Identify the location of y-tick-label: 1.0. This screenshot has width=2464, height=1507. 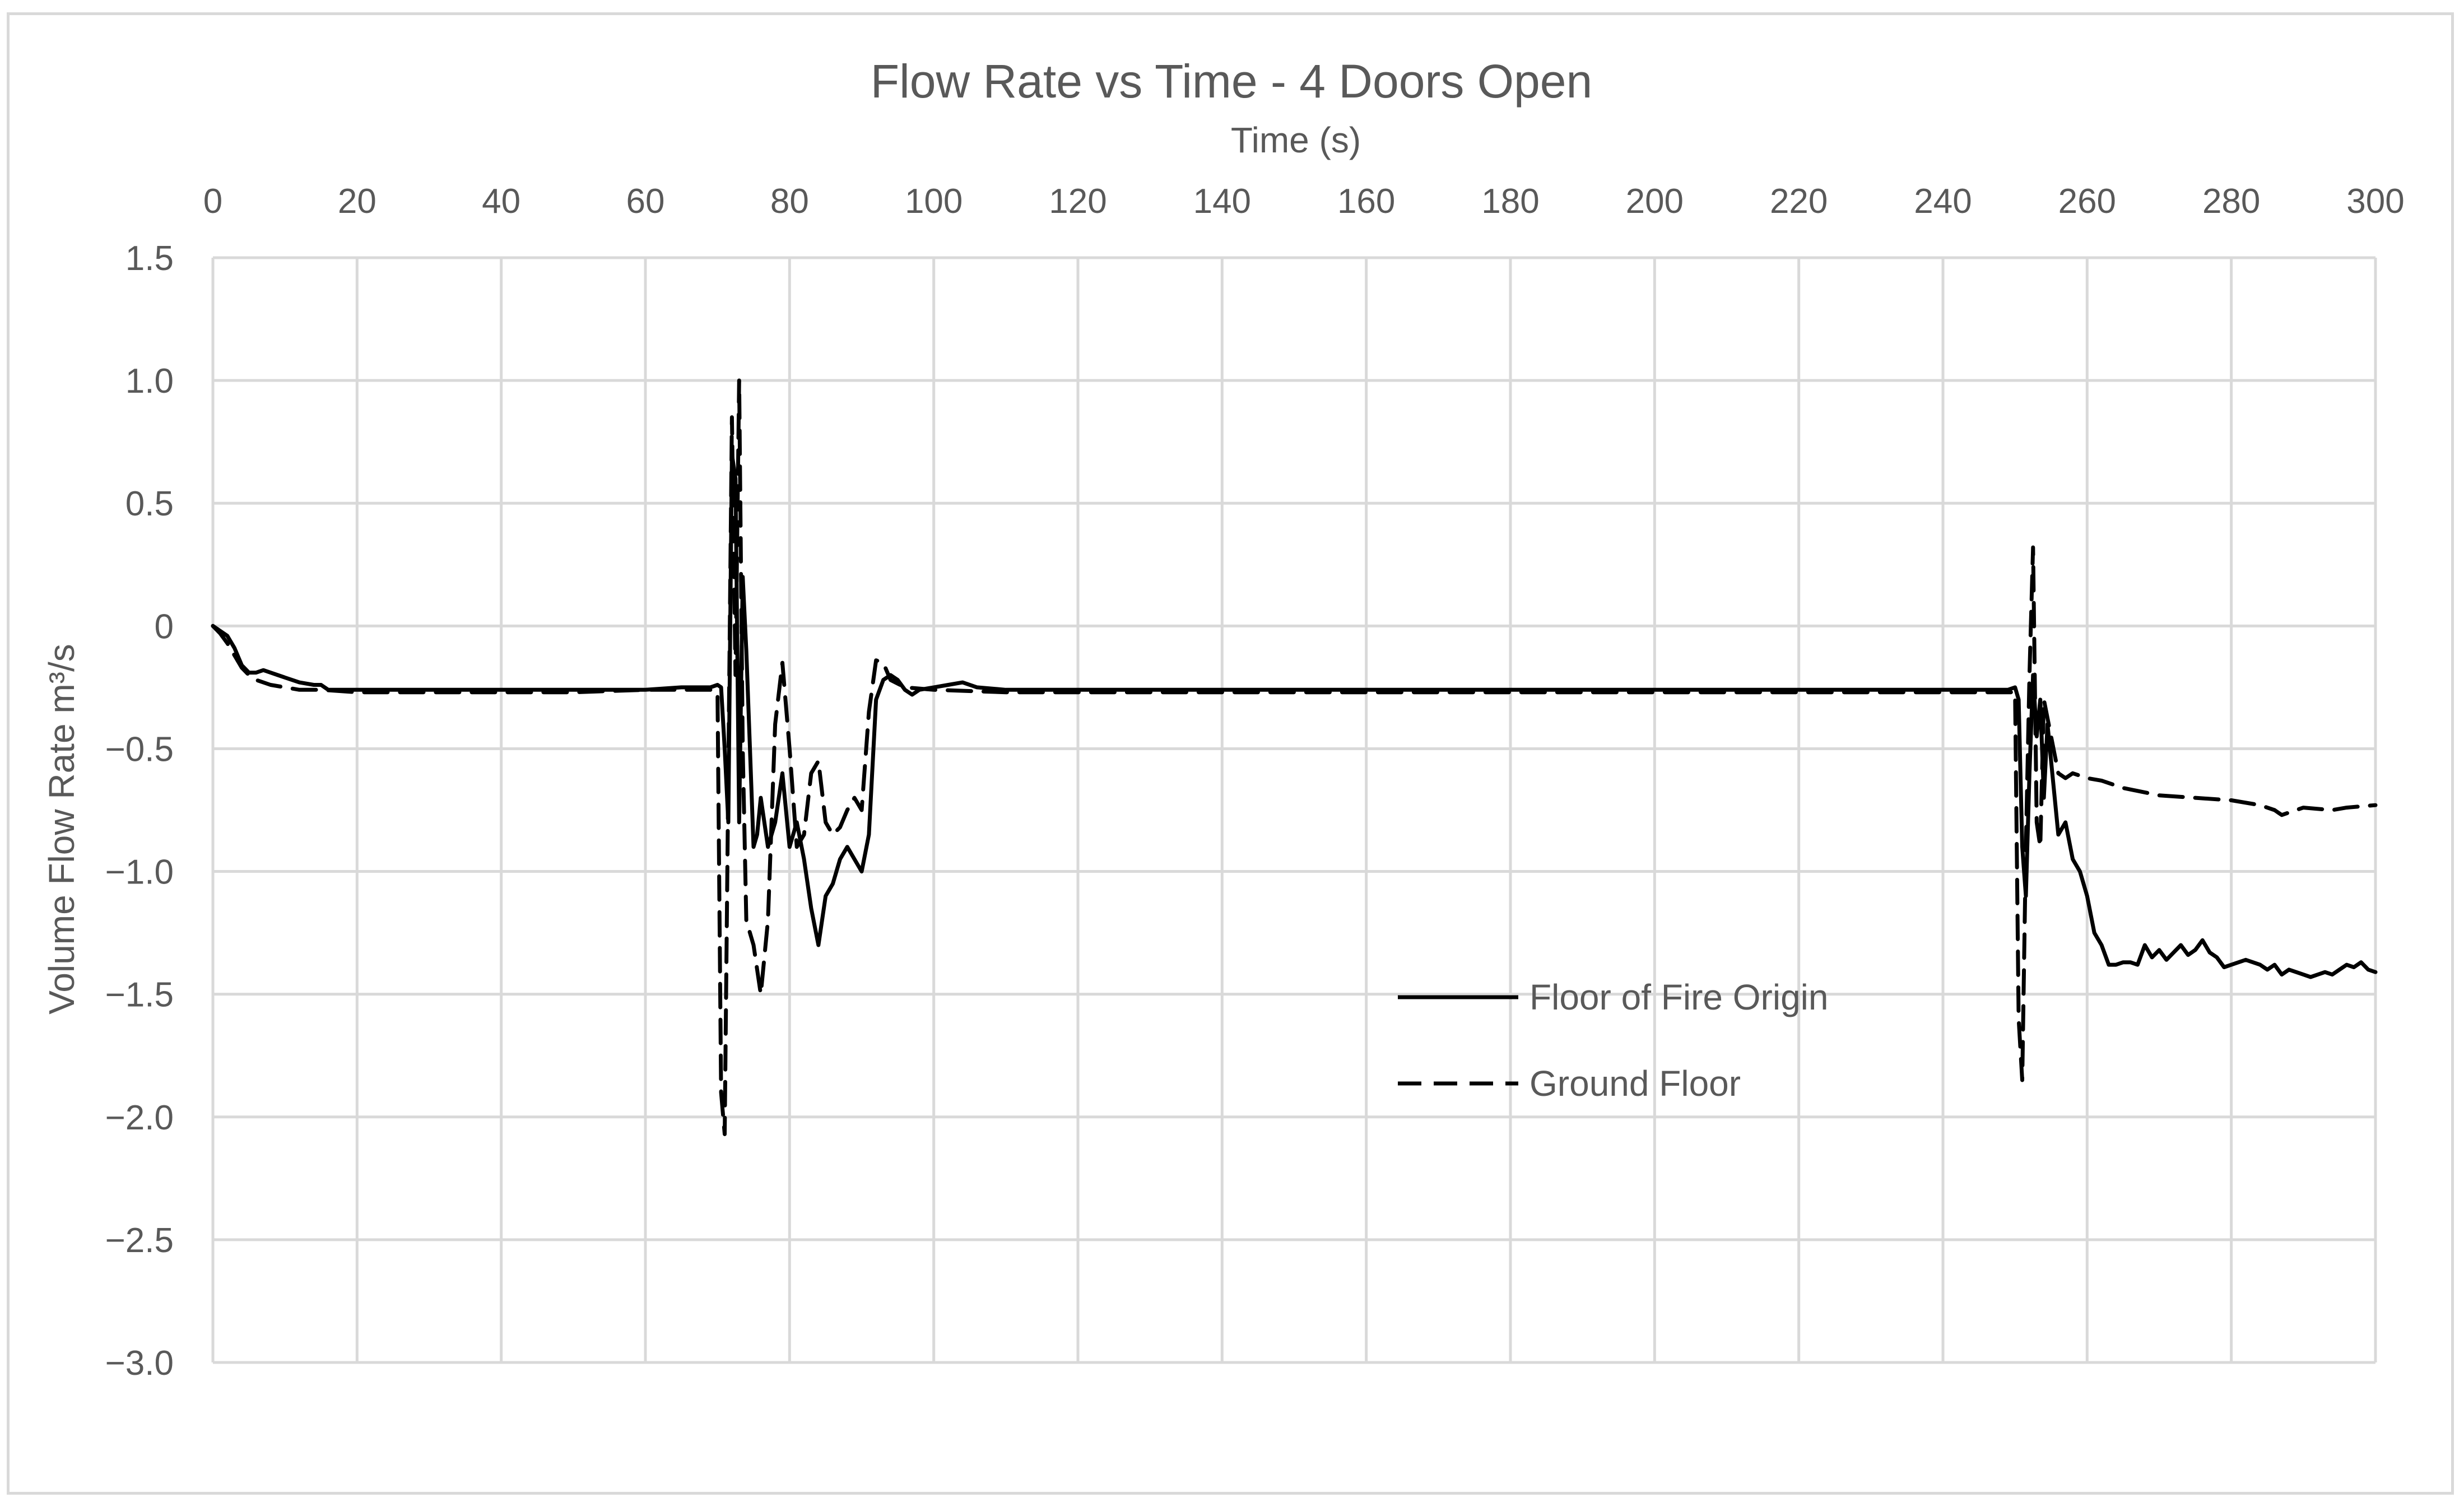
(149, 381).